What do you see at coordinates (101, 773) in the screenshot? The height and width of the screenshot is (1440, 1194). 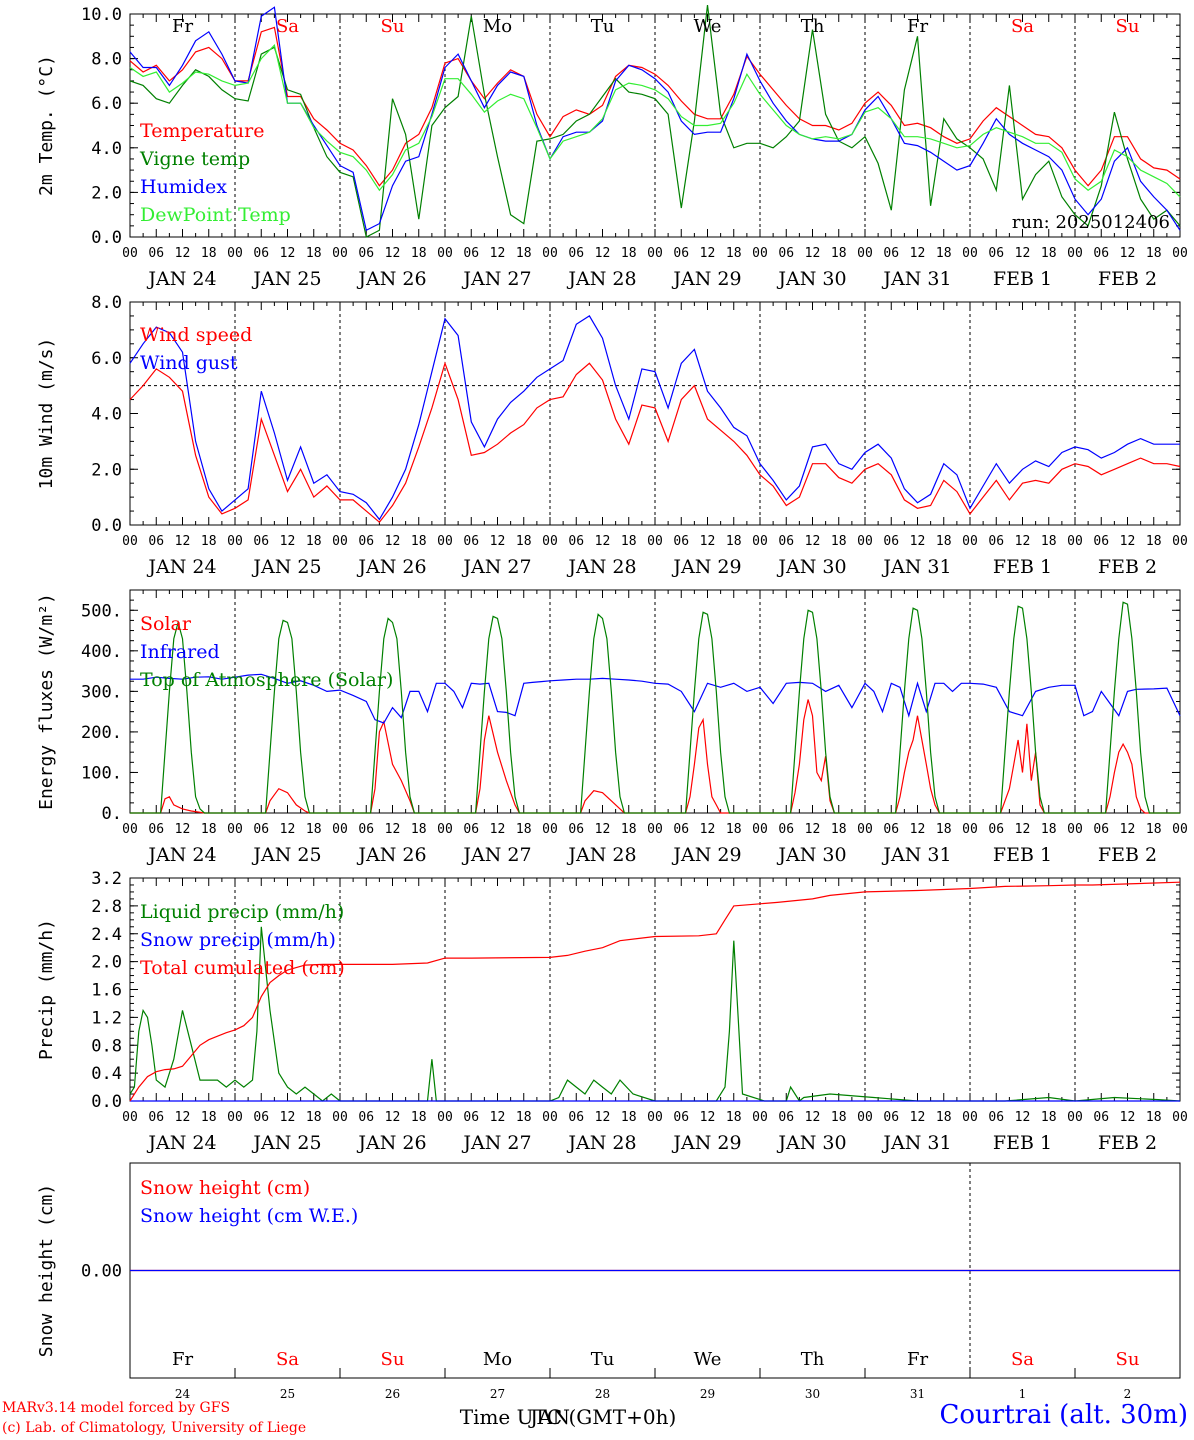 I see `y-tick-label: 100.` at bounding box center [101, 773].